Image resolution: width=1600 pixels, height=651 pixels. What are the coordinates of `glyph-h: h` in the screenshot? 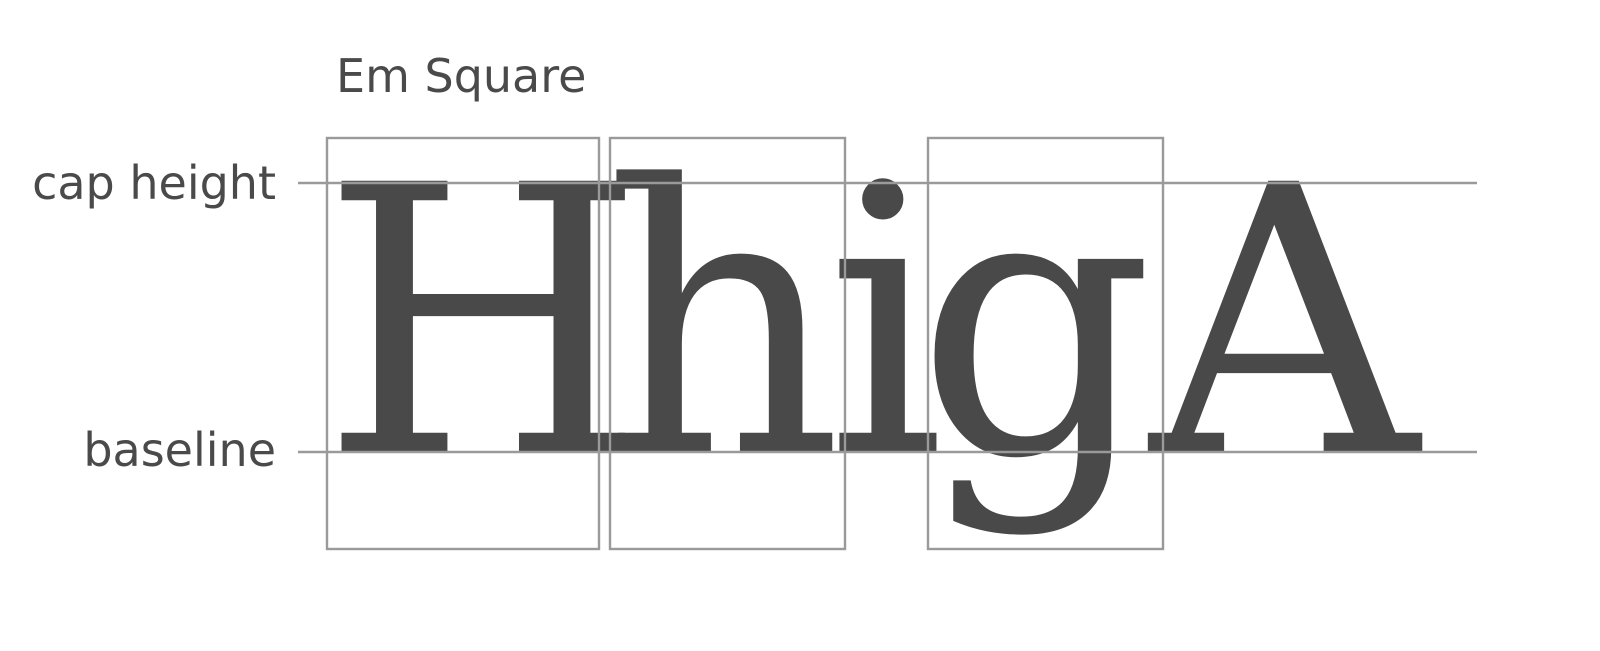 It's located at (723, 323).